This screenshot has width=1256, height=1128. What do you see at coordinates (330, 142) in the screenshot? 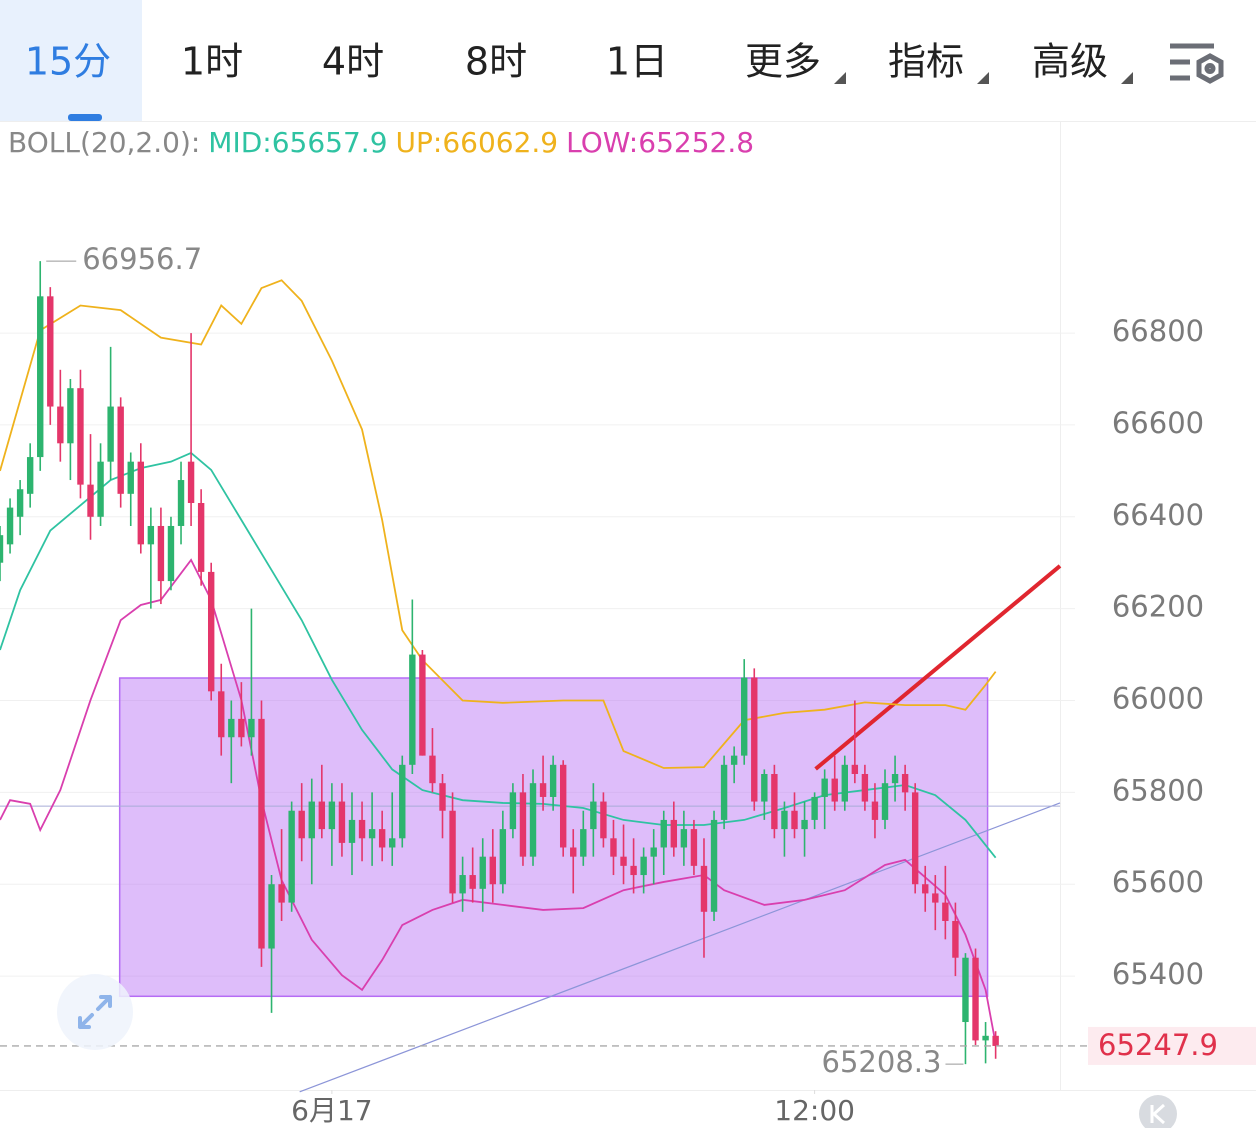
I see `legend-value: 65657.9` at bounding box center [330, 142].